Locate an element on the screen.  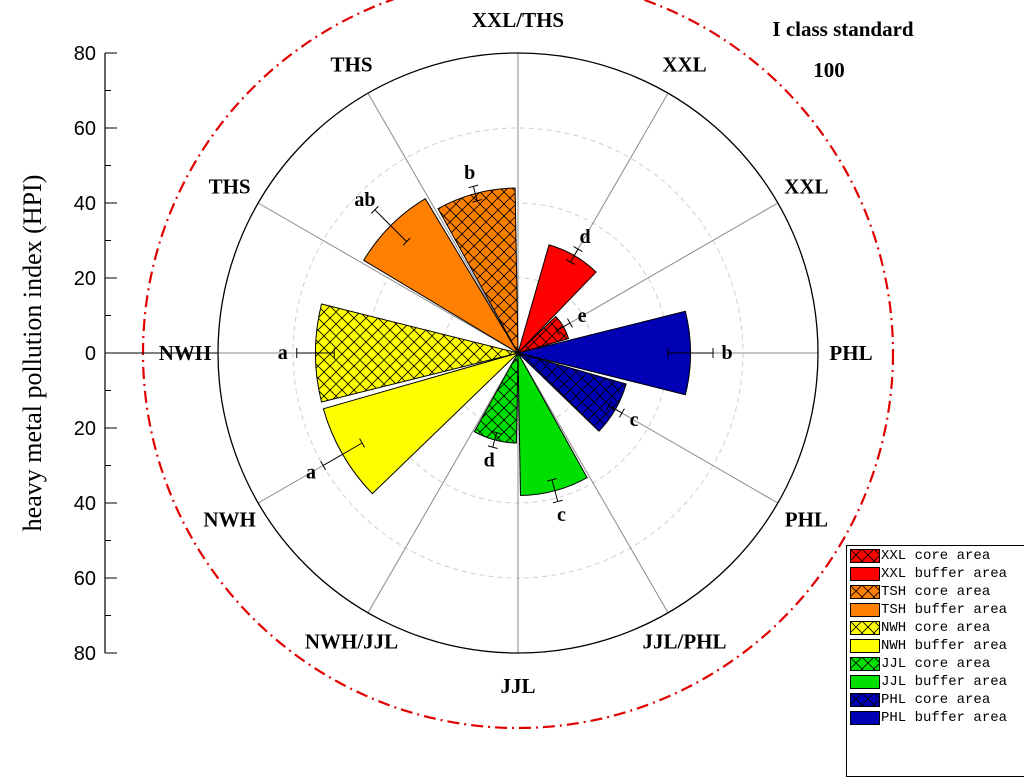
legend-item: JJL buffer area is located at coordinates (935, 682).